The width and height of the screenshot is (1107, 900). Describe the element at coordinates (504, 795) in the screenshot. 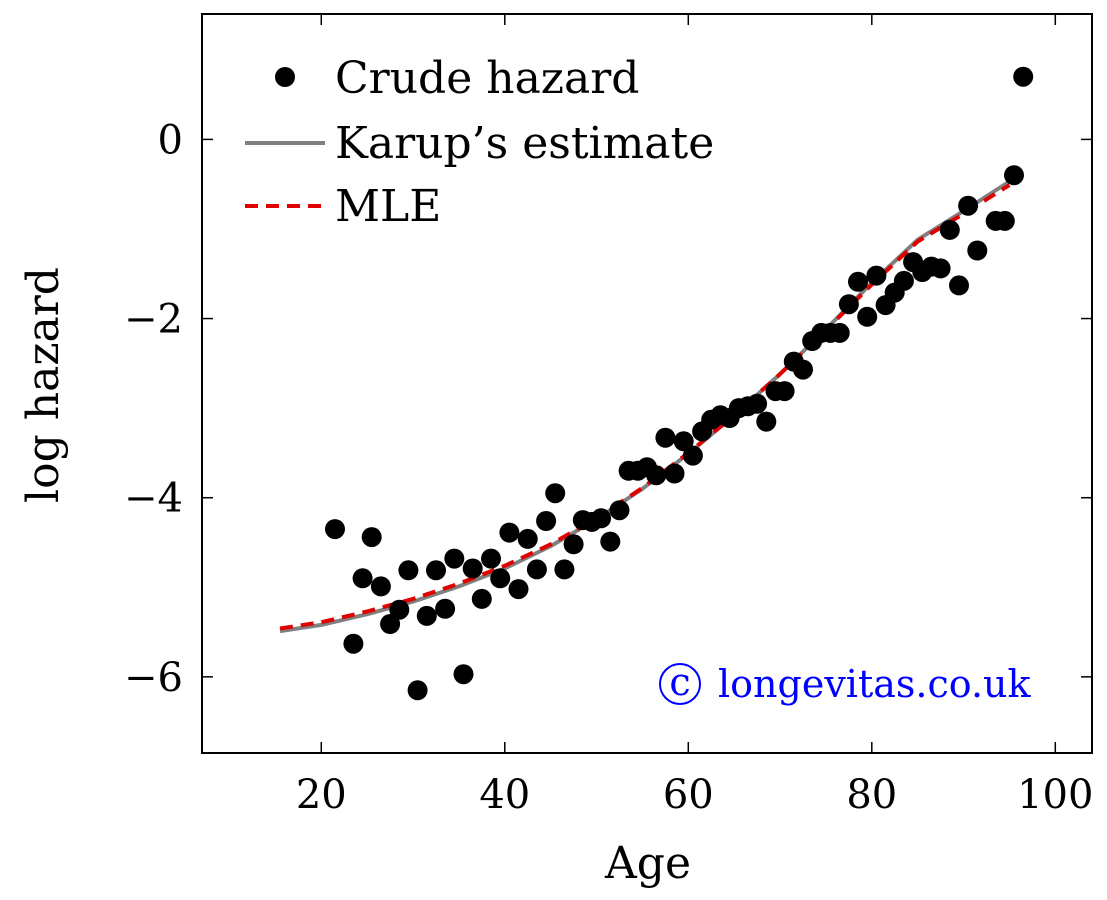

I see `x-tick-label-40: 40` at that location.